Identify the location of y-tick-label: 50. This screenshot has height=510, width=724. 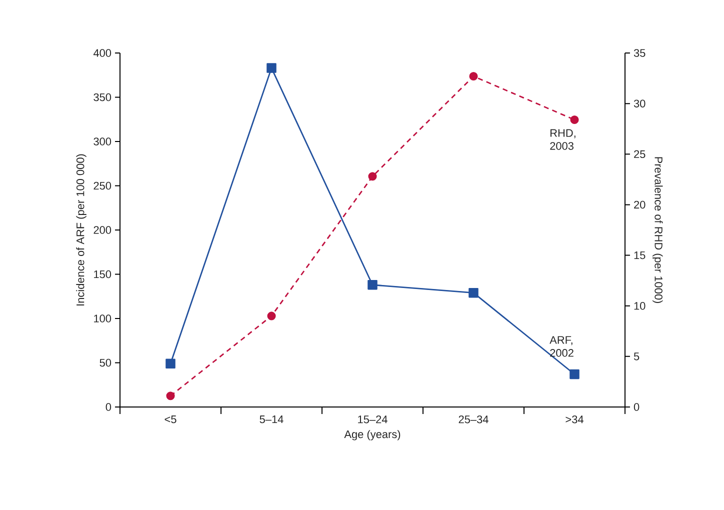
(106, 362).